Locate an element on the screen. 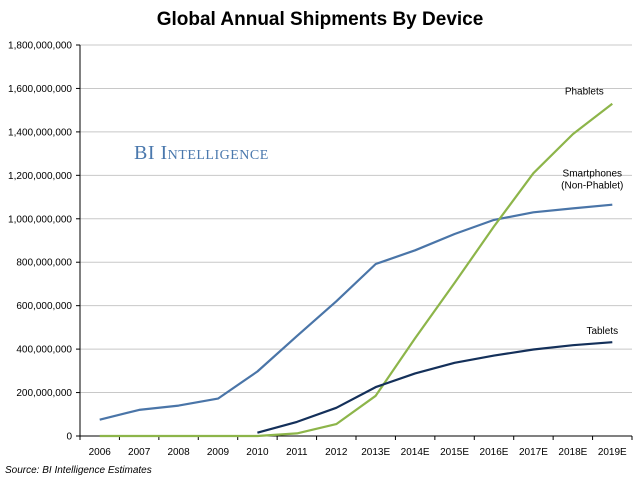  x-tick-label: 2014E is located at coordinates (415, 452).